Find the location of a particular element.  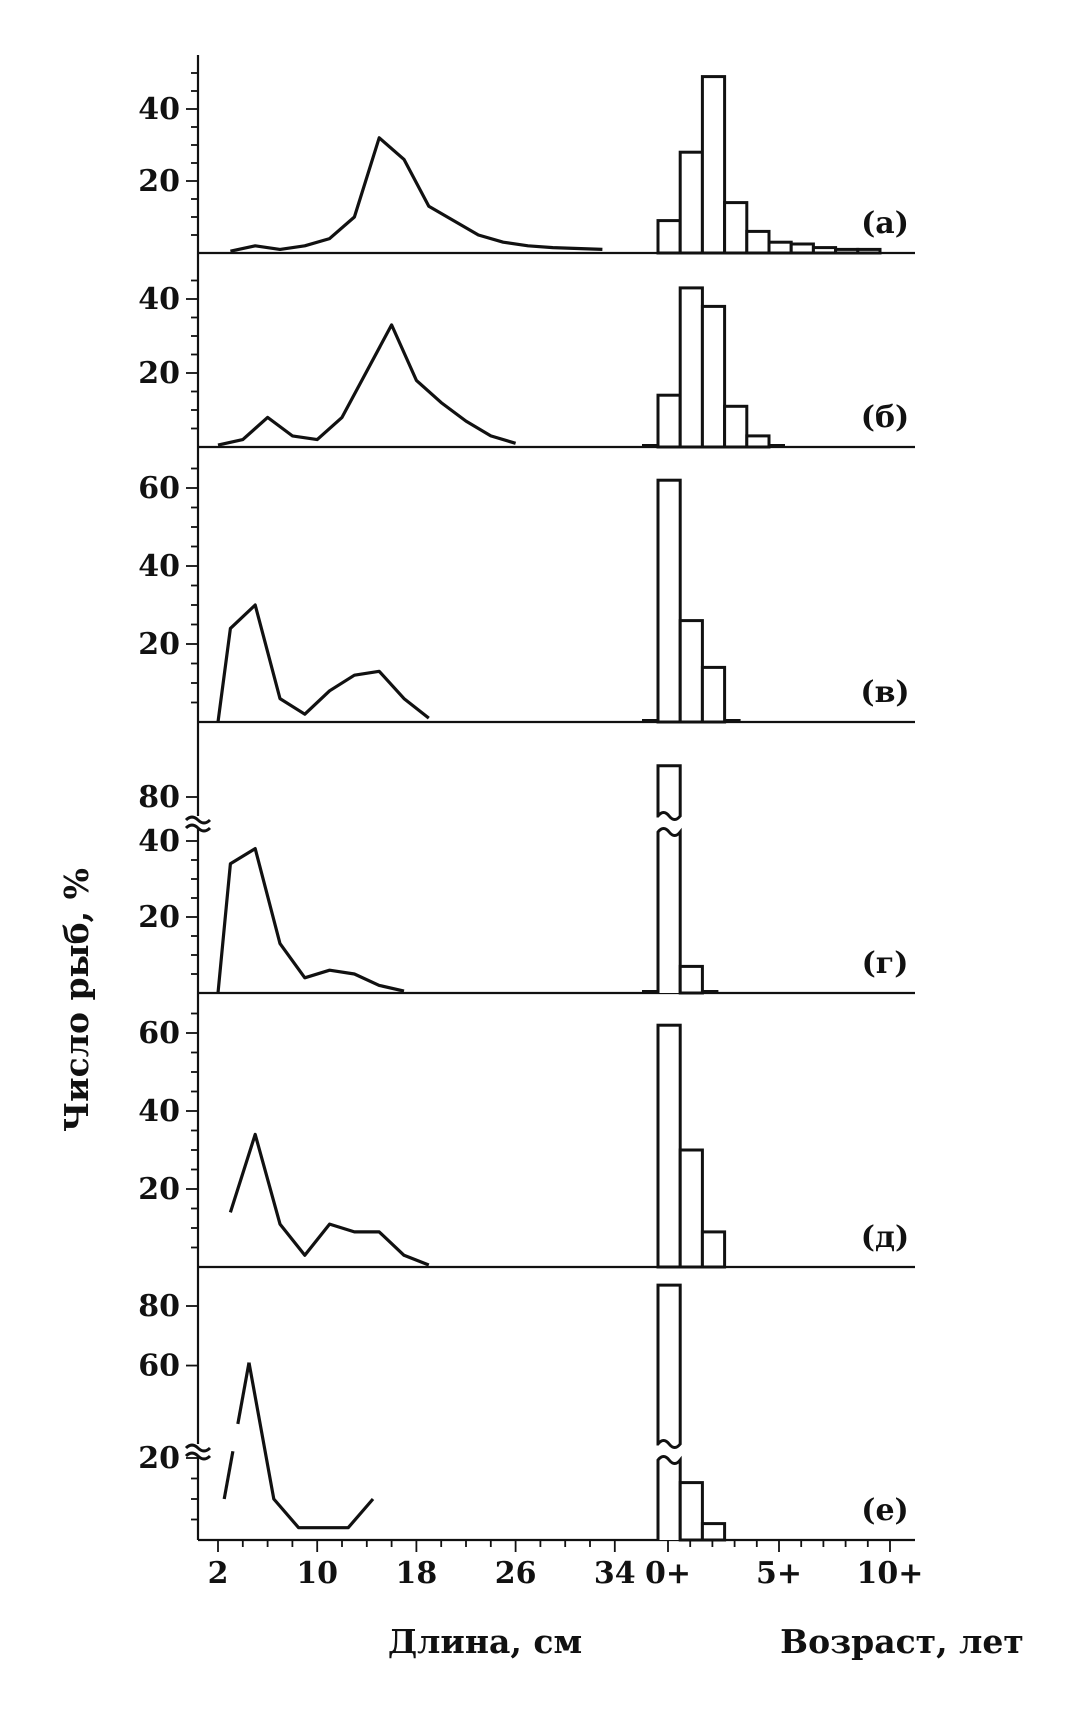

panel-label: (а) is located at coordinates (885, 223).